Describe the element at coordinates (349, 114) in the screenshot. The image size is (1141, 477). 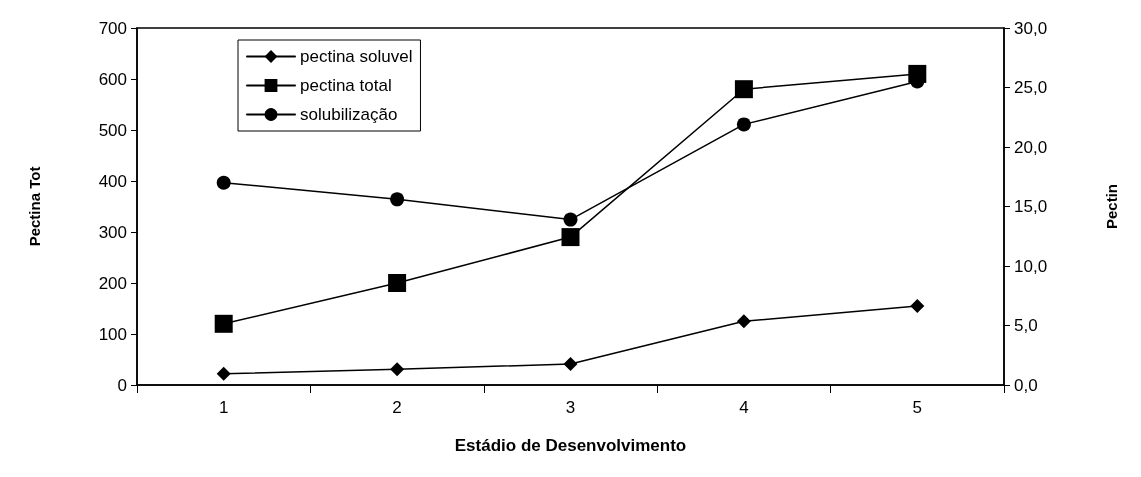
I see `legend-label: solubilização` at that location.